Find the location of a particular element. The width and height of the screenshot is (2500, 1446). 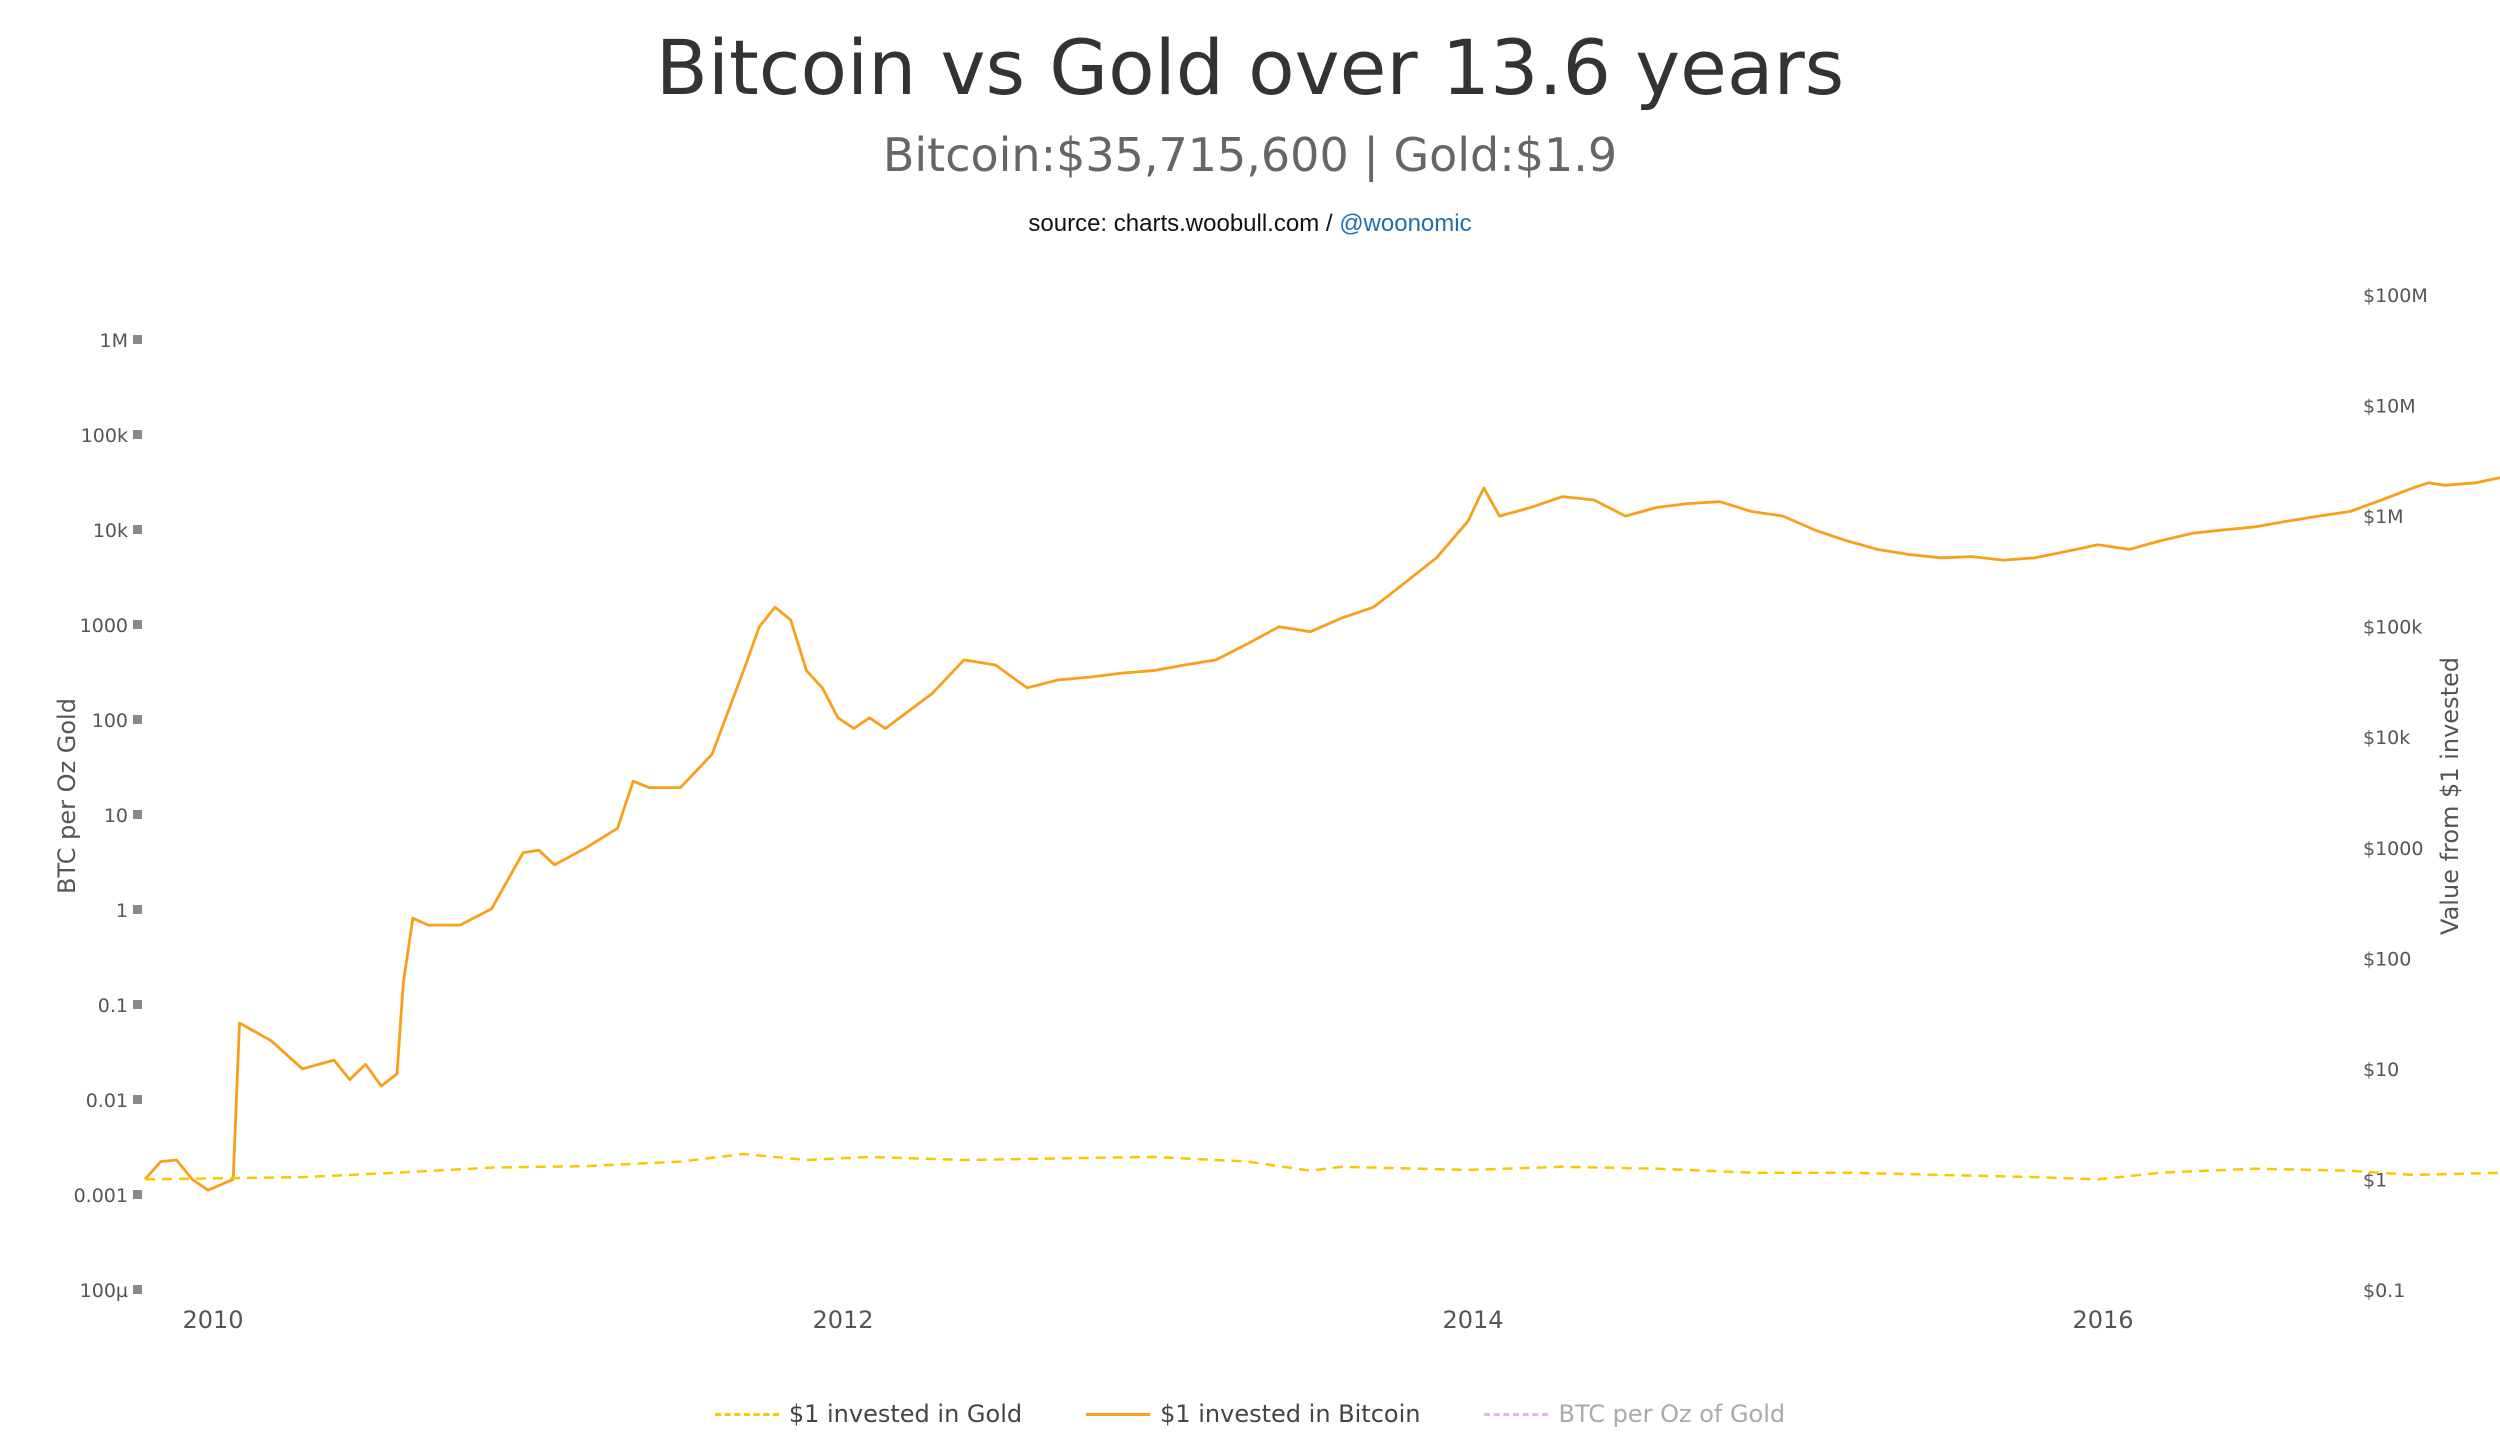

left-tick-label: 100µ is located at coordinates (104, 1291).